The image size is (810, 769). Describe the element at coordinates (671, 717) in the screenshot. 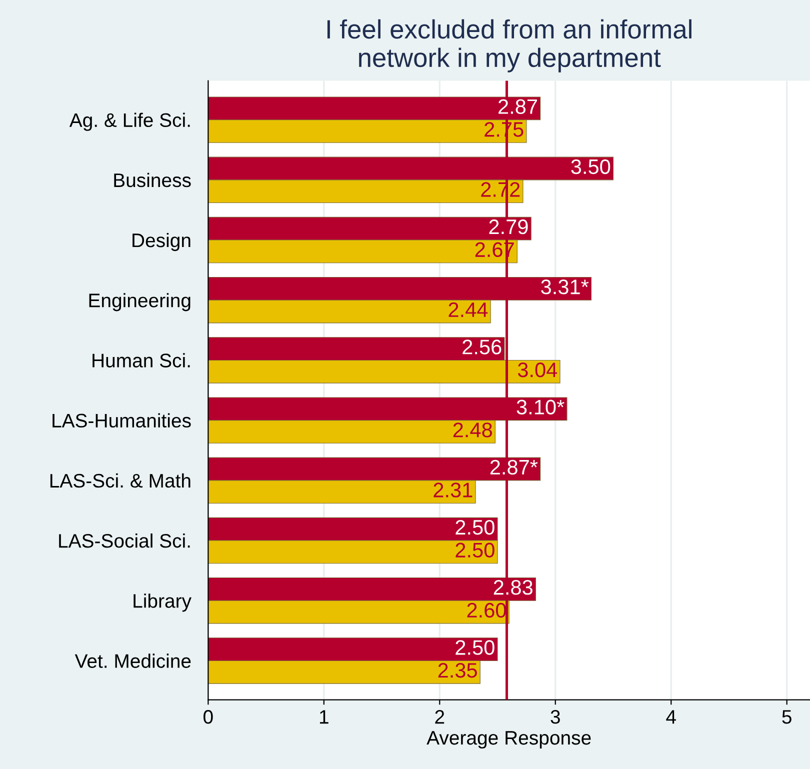

I see `x-tick-label: 4` at that location.